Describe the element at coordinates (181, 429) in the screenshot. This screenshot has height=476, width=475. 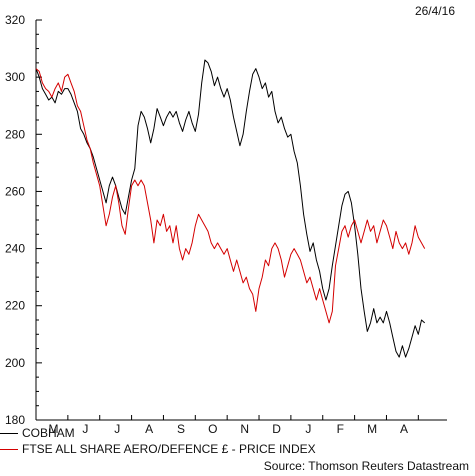
I see `x-tick-label: S` at that location.